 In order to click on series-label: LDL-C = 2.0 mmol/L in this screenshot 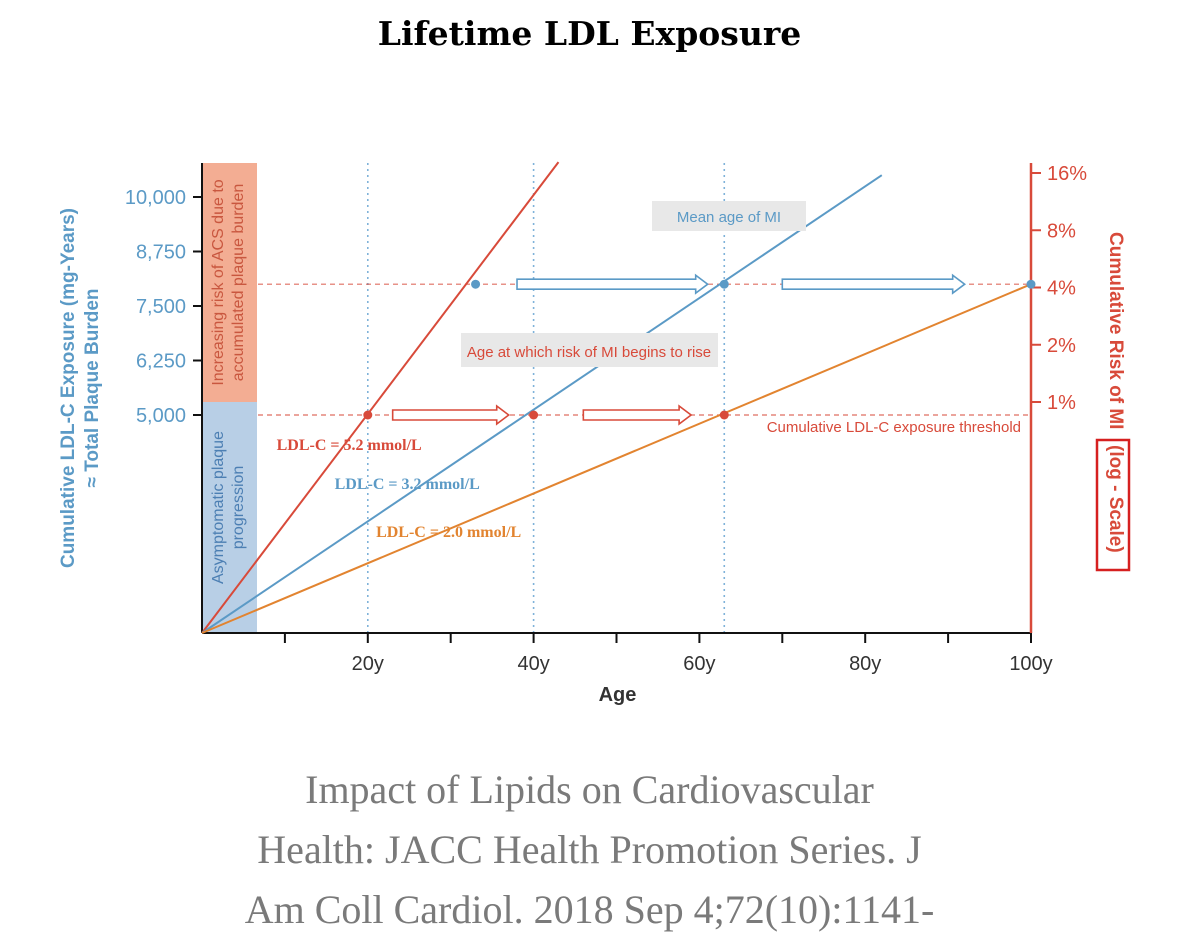, I will do `click(448, 532)`.